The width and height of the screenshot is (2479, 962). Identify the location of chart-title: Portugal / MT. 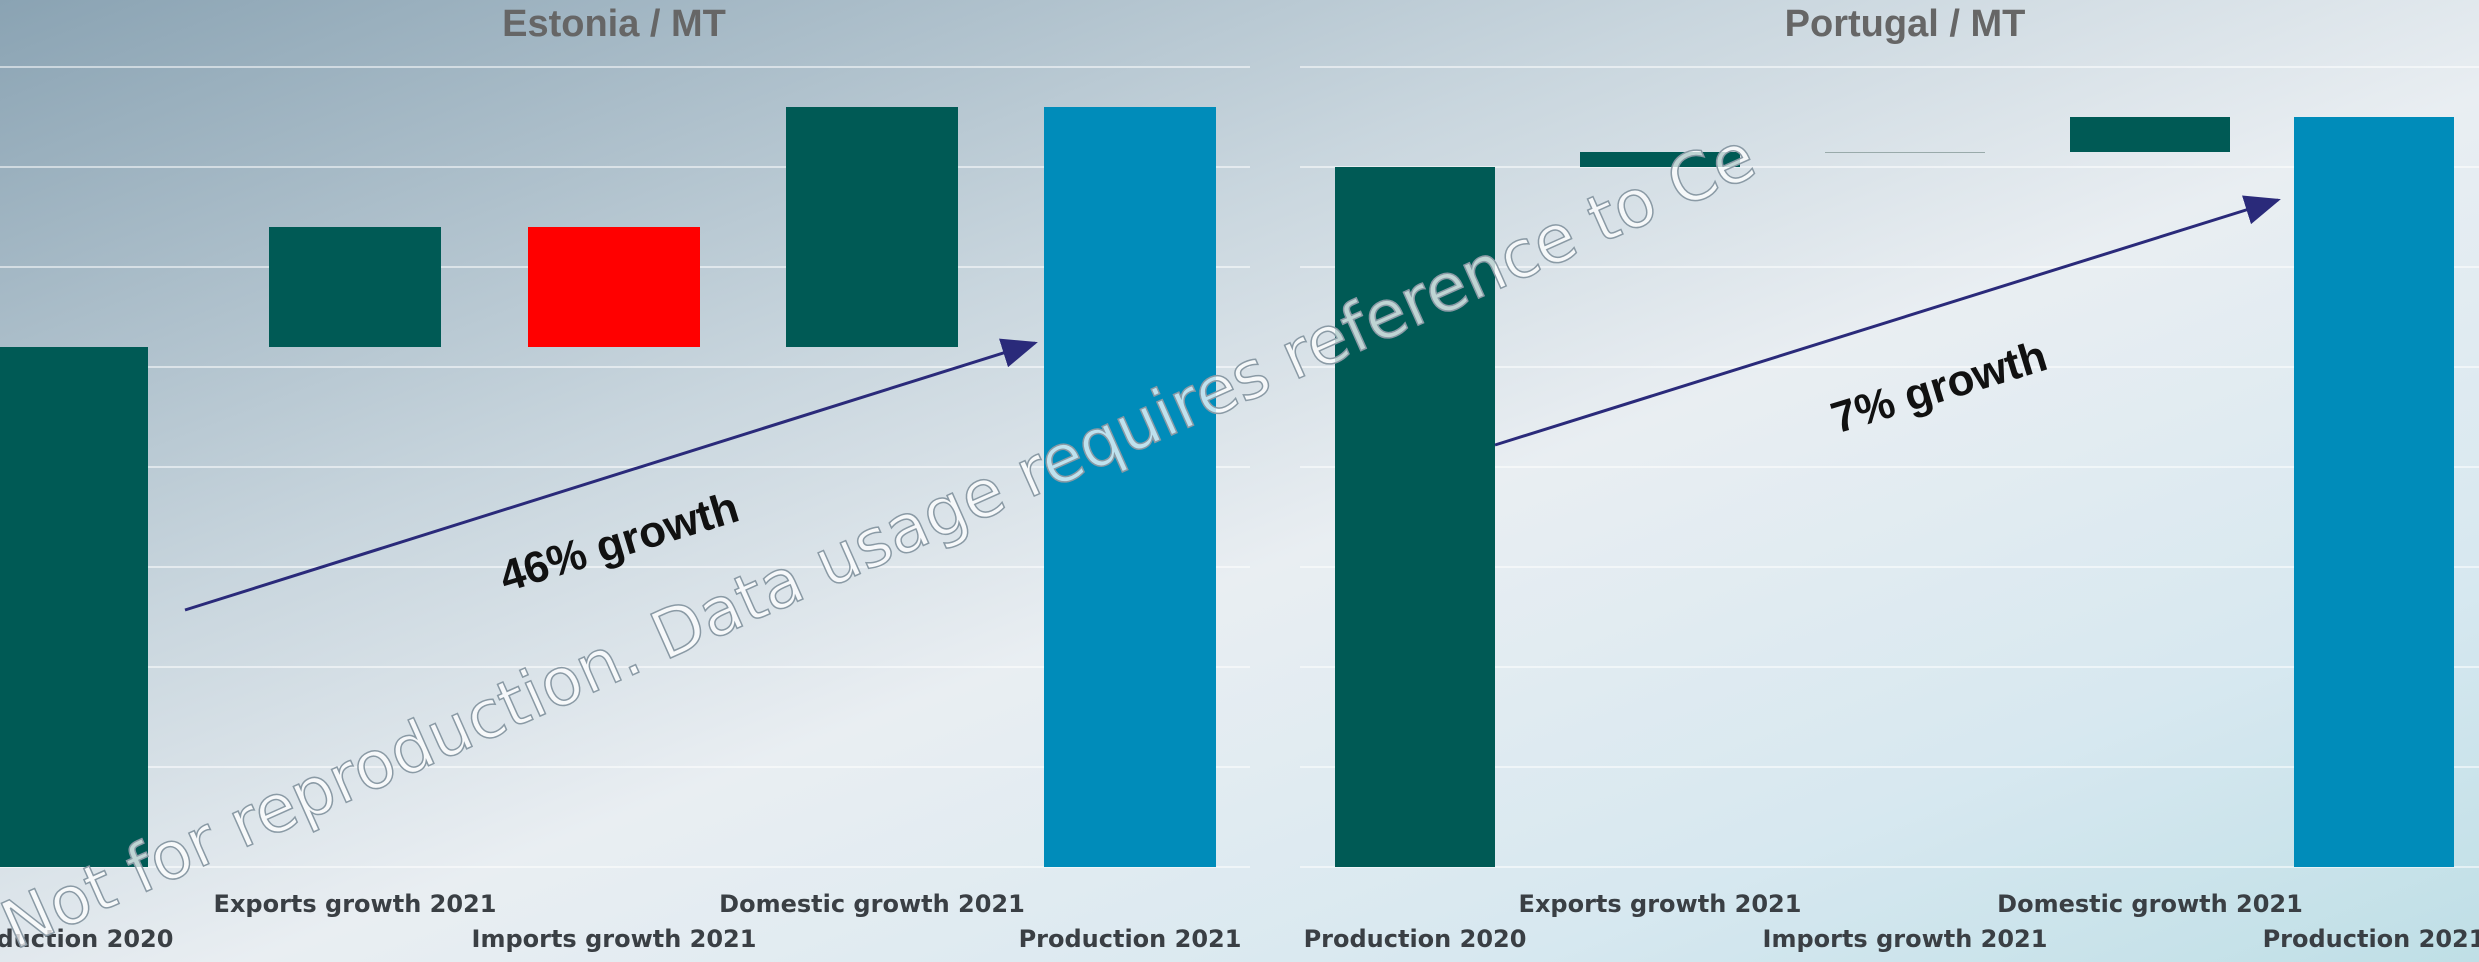
(1905, 24).